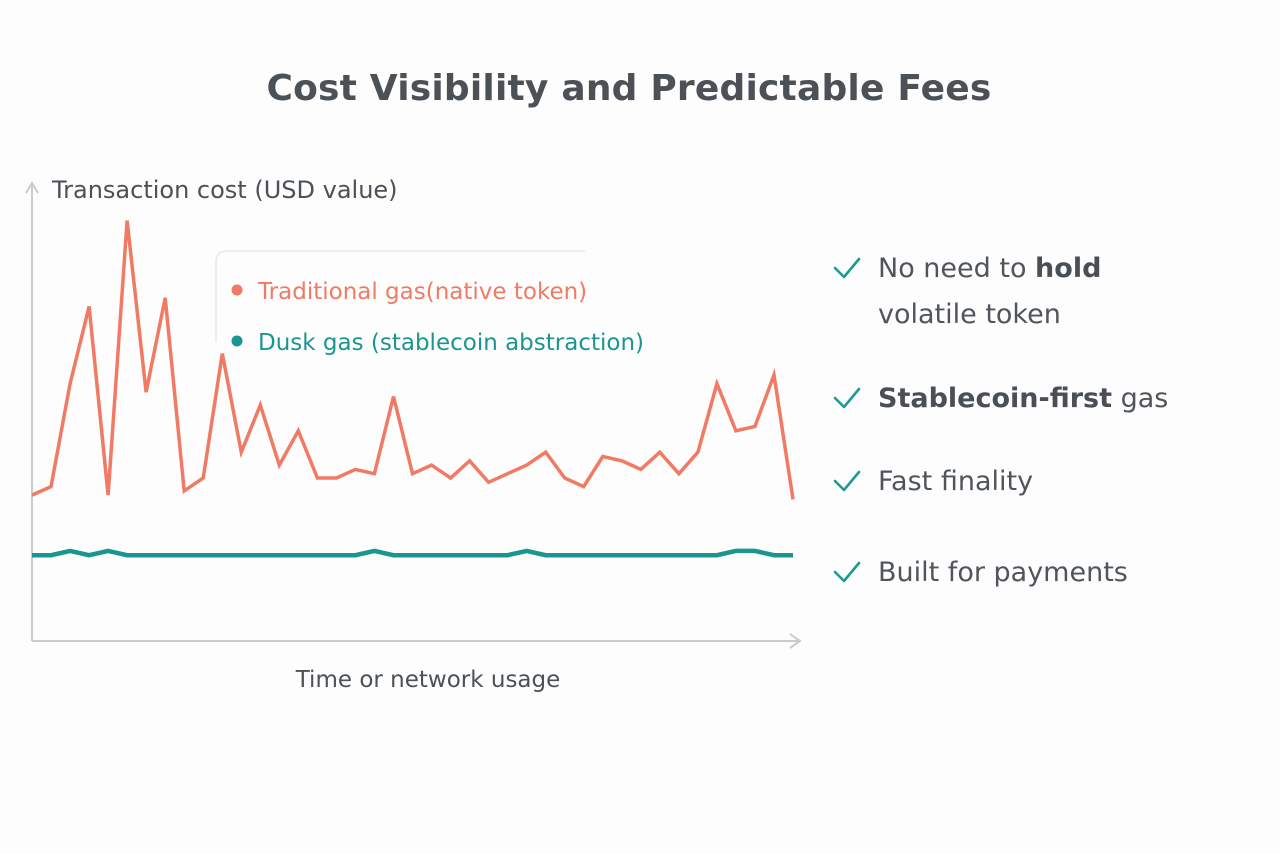 The height and width of the screenshot is (853, 1280). I want to click on x-axis-label: Time or network usage, so click(428, 680).